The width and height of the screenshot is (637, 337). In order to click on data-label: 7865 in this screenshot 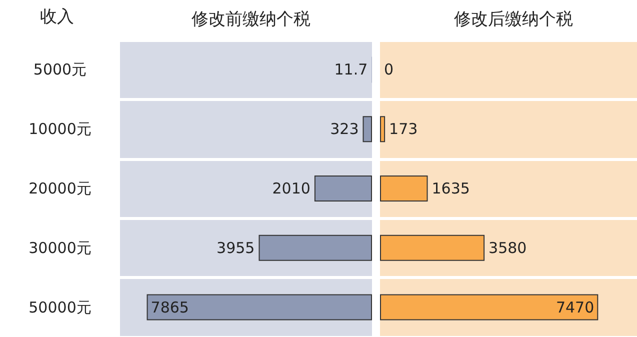, I will do `click(169, 307)`.